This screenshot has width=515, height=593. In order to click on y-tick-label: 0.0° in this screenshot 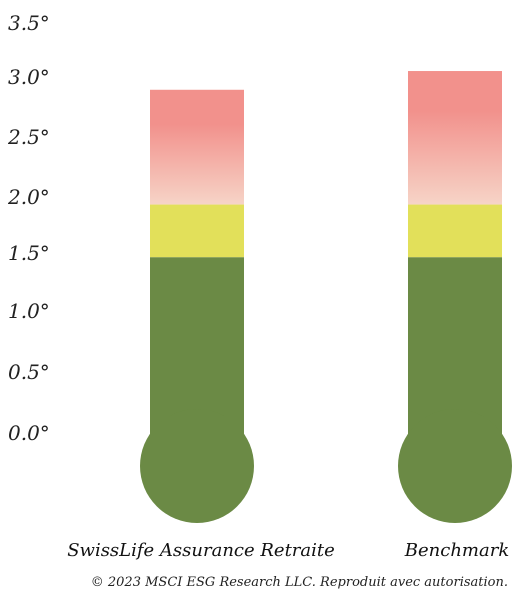, I will do `click(29, 433)`.